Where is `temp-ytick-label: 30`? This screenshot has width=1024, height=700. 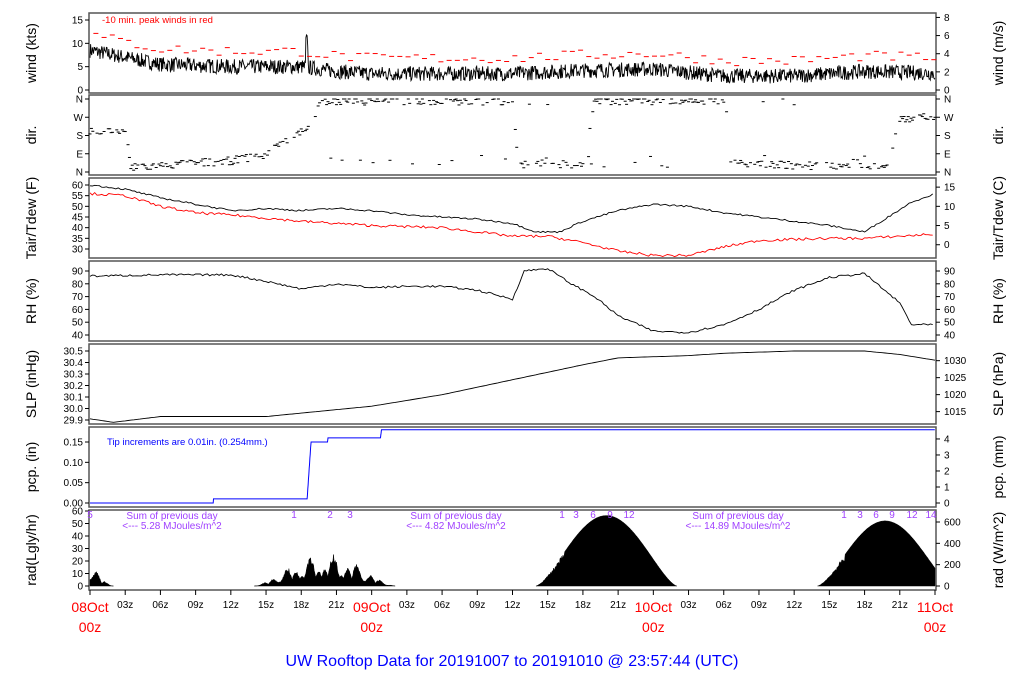 temp-ytick-label: 30 is located at coordinates (78, 250).